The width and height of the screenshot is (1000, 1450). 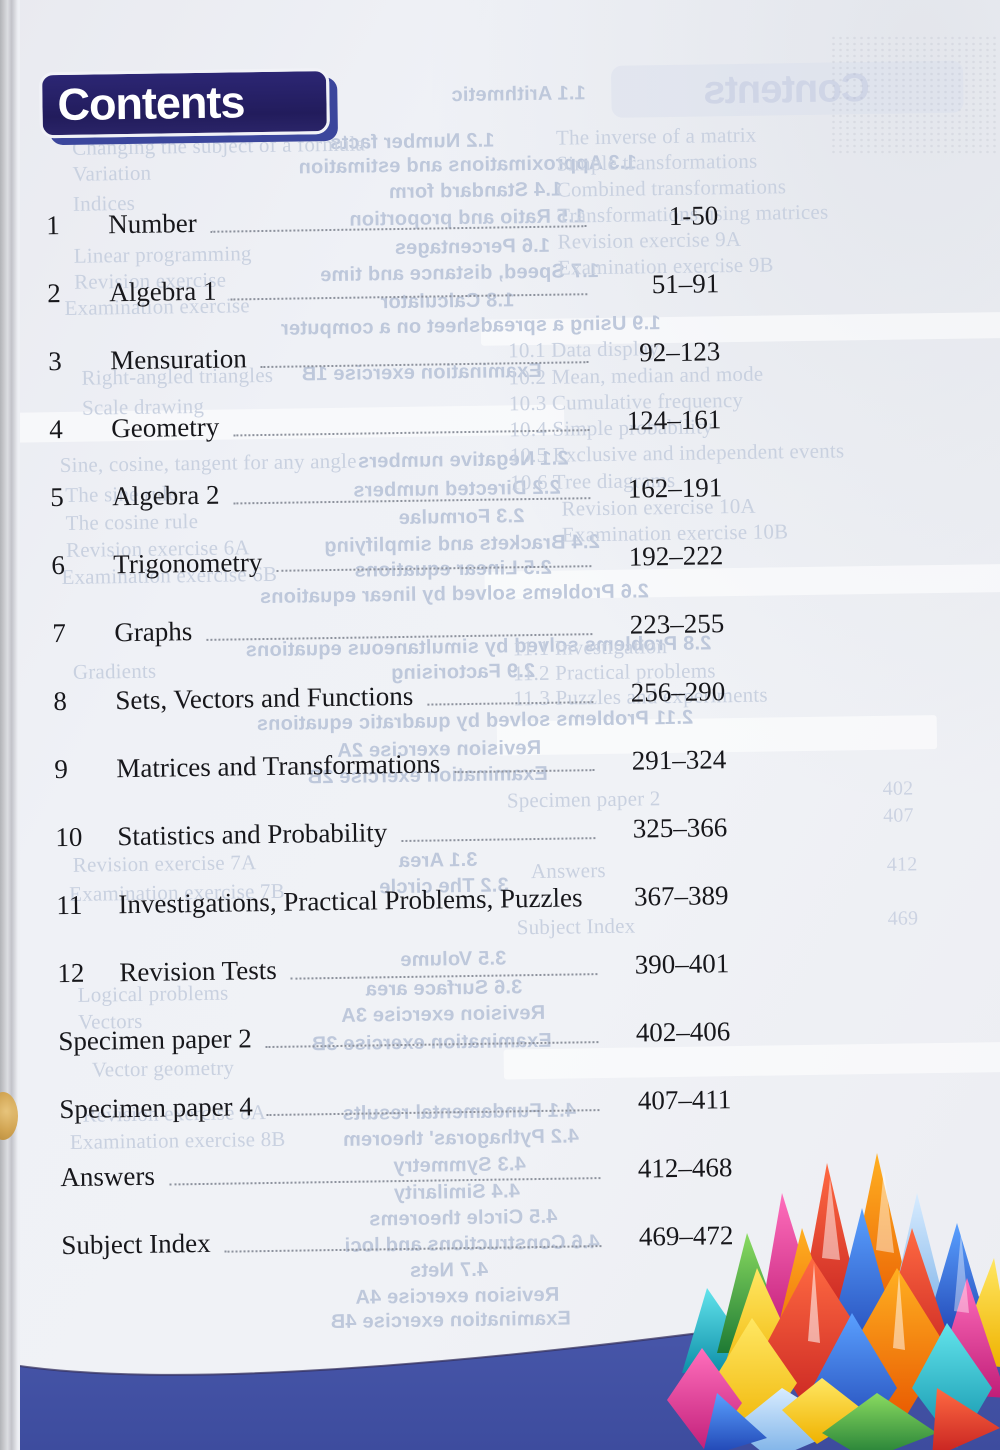 I want to click on scan-noise-texture, so click(x=915, y=95).